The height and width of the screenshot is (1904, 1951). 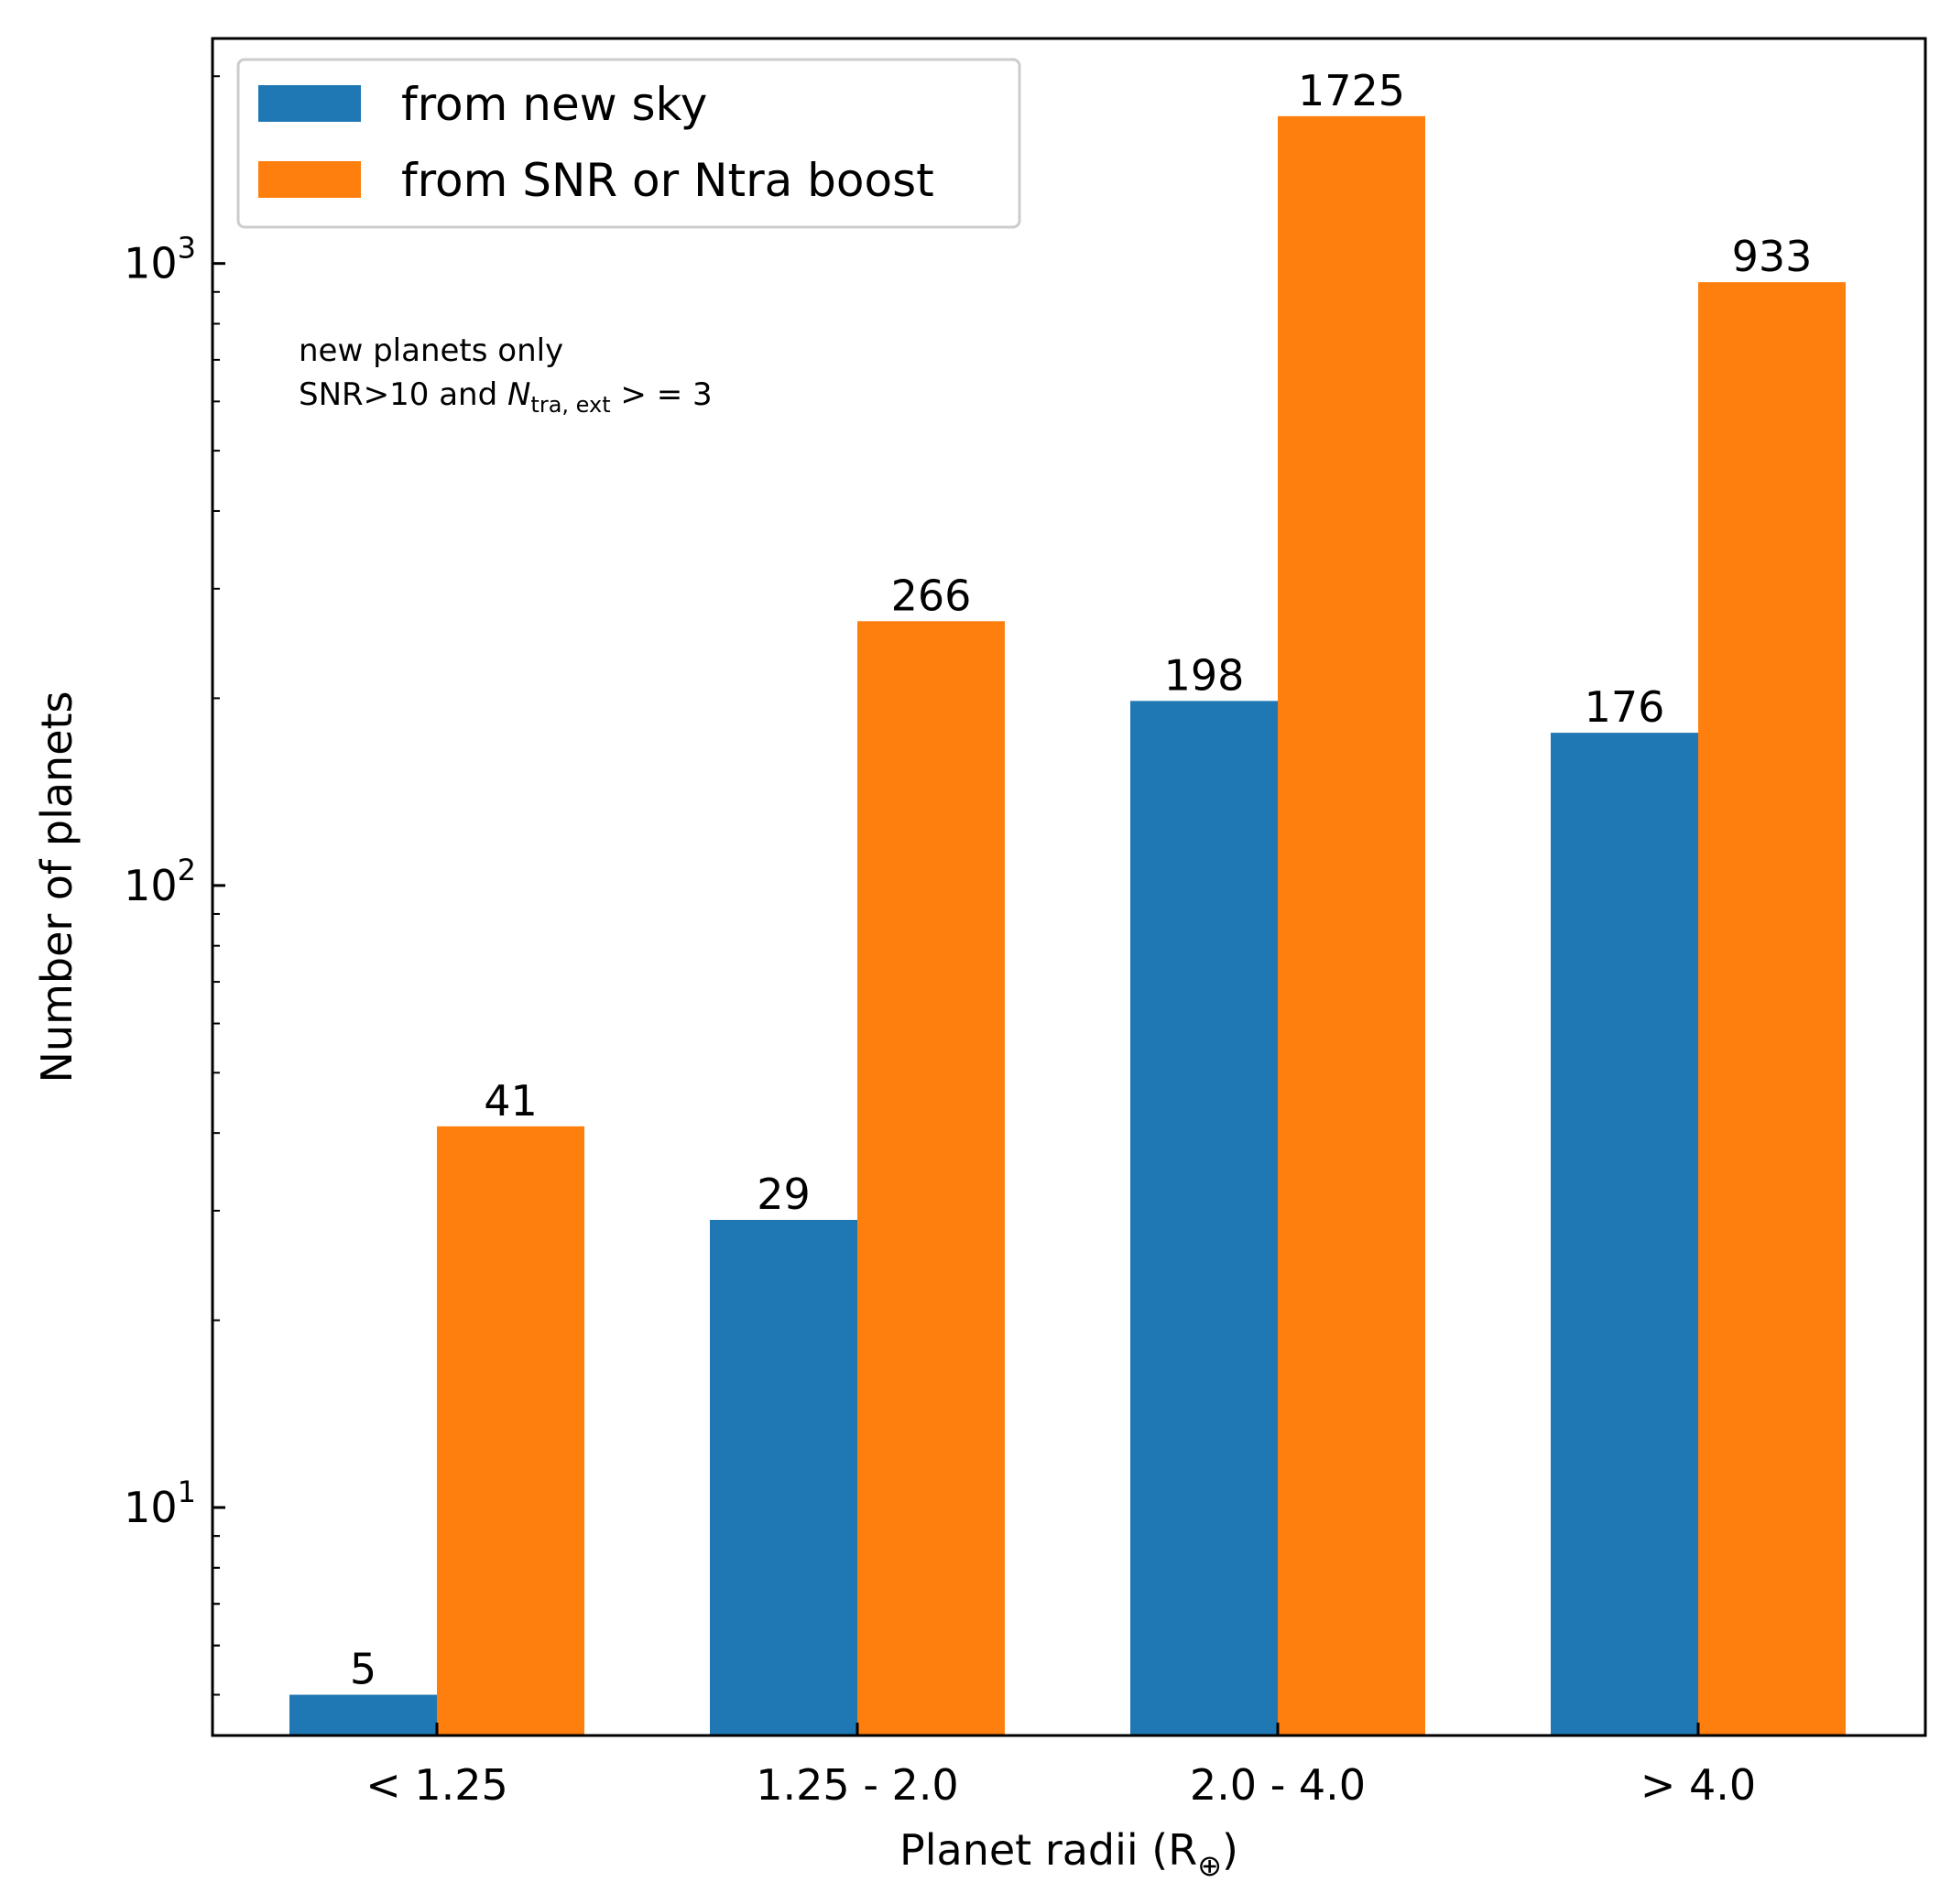 What do you see at coordinates (187, 248) in the screenshot?
I see `y-tick-exponent-2: 3` at bounding box center [187, 248].